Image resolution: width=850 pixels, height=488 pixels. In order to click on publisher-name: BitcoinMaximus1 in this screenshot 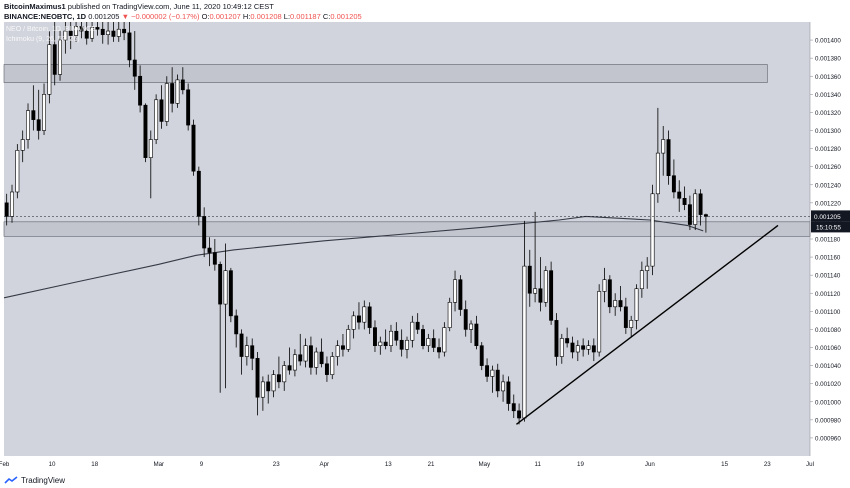, I will do `click(35, 6)`.